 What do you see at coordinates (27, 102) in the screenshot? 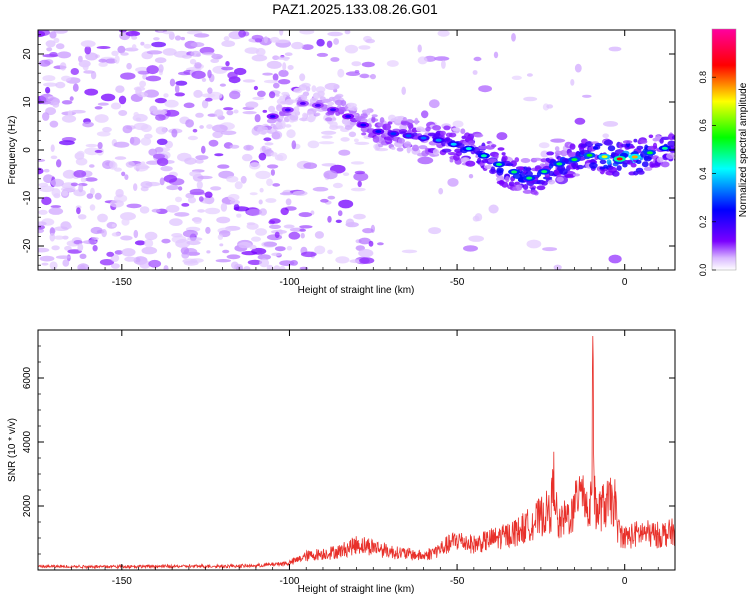
I see `spectrogram-y-tick-label: 10` at bounding box center [27, 102].